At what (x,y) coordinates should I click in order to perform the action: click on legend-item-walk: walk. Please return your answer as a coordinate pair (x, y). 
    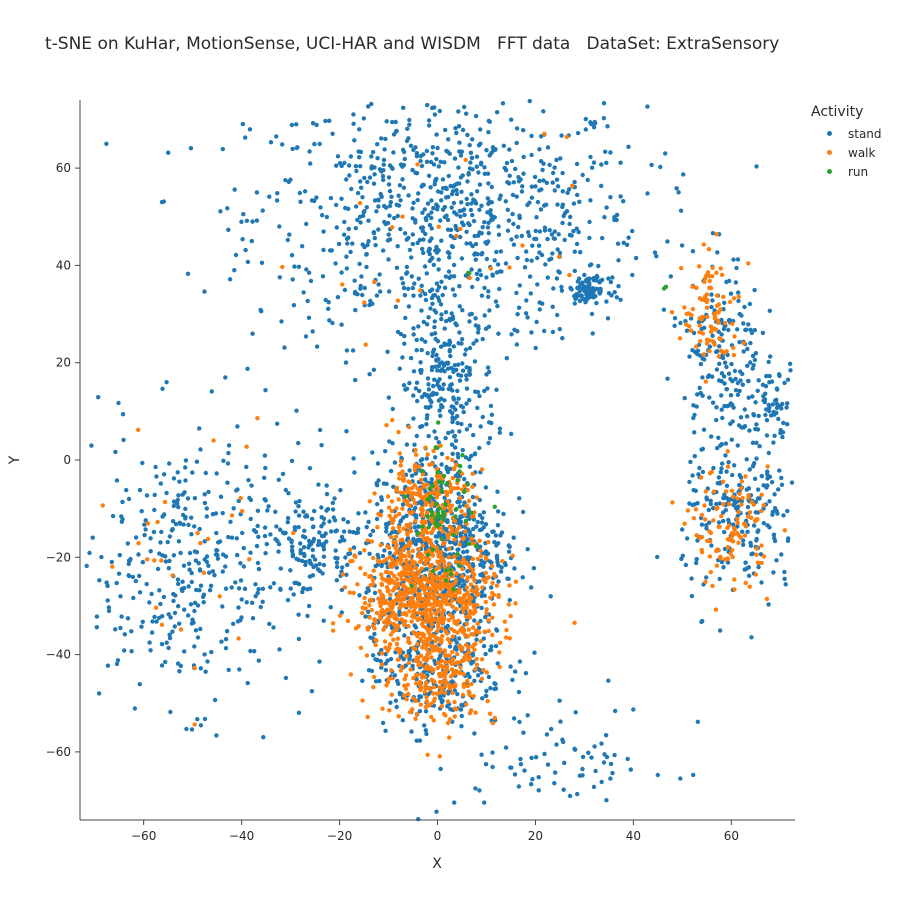
    Looking at the image, I should click on (846, 152).